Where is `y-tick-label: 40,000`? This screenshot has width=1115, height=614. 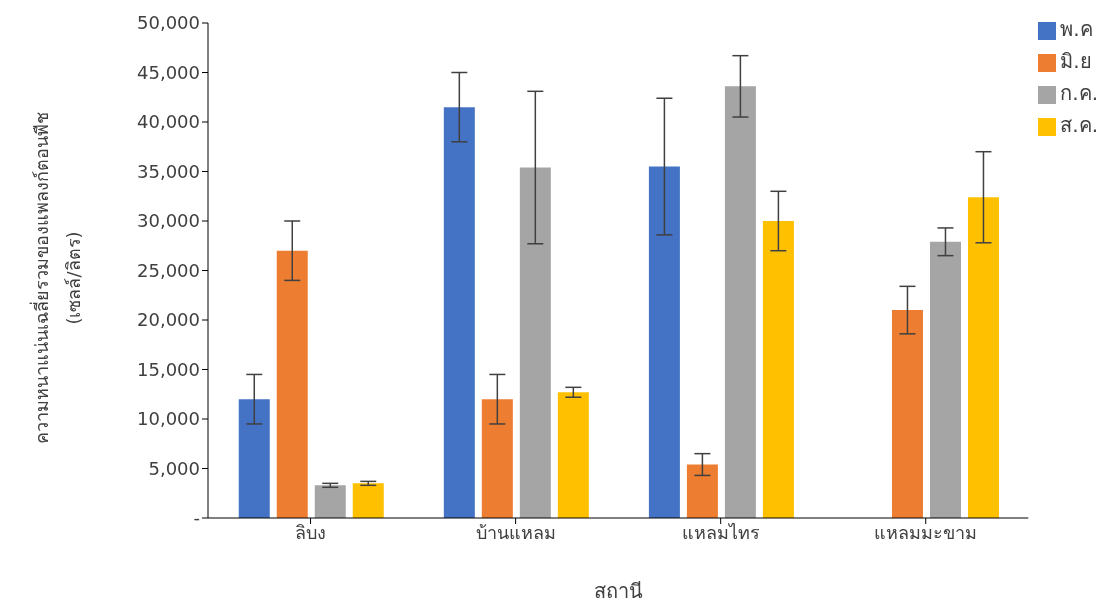
y-tick-label: 40,000 is located at coordinates (168, 122).